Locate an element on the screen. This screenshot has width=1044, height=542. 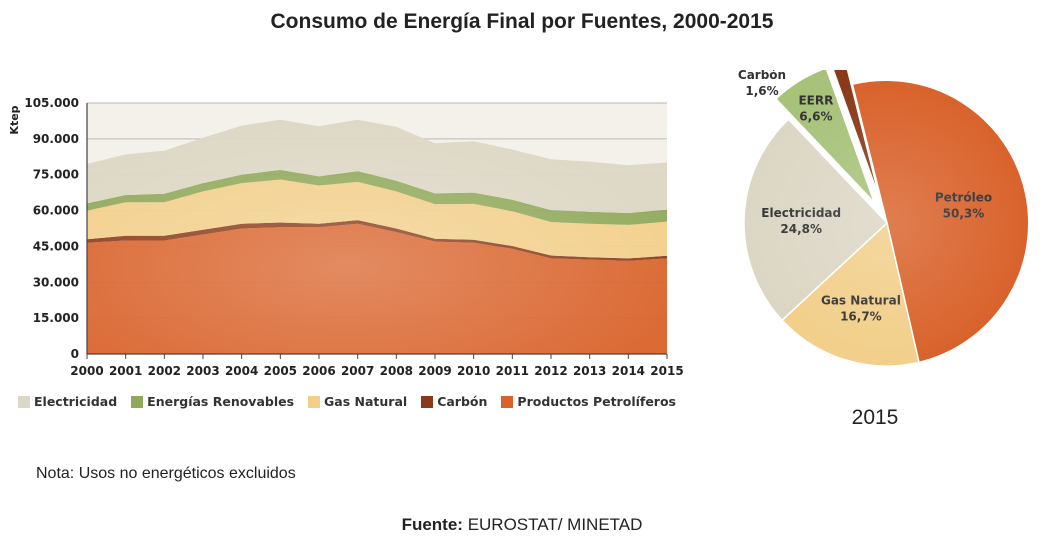
pie-title: 2015 is located at coordinates (875, 417).